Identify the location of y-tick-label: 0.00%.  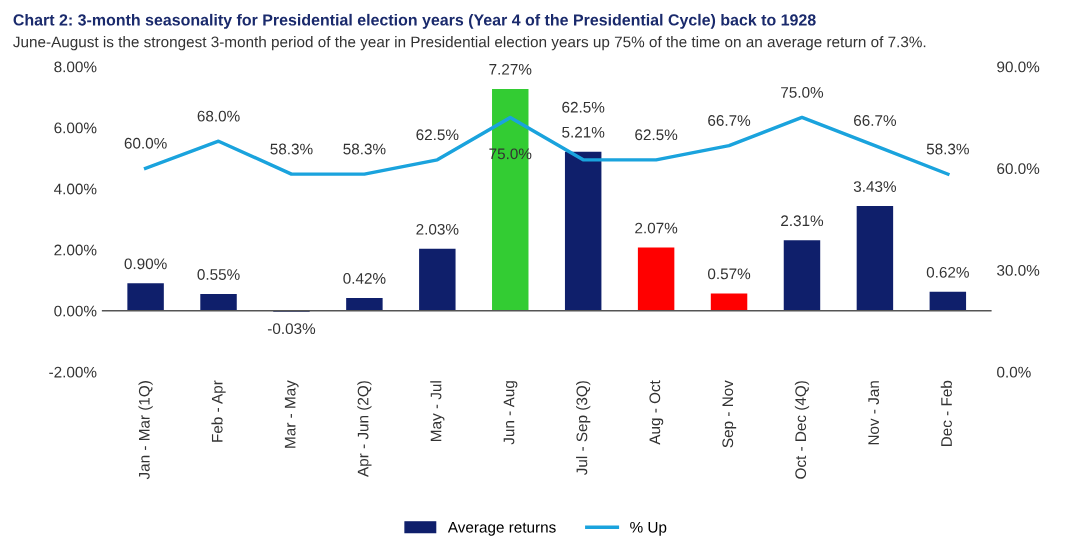
(75, 311).